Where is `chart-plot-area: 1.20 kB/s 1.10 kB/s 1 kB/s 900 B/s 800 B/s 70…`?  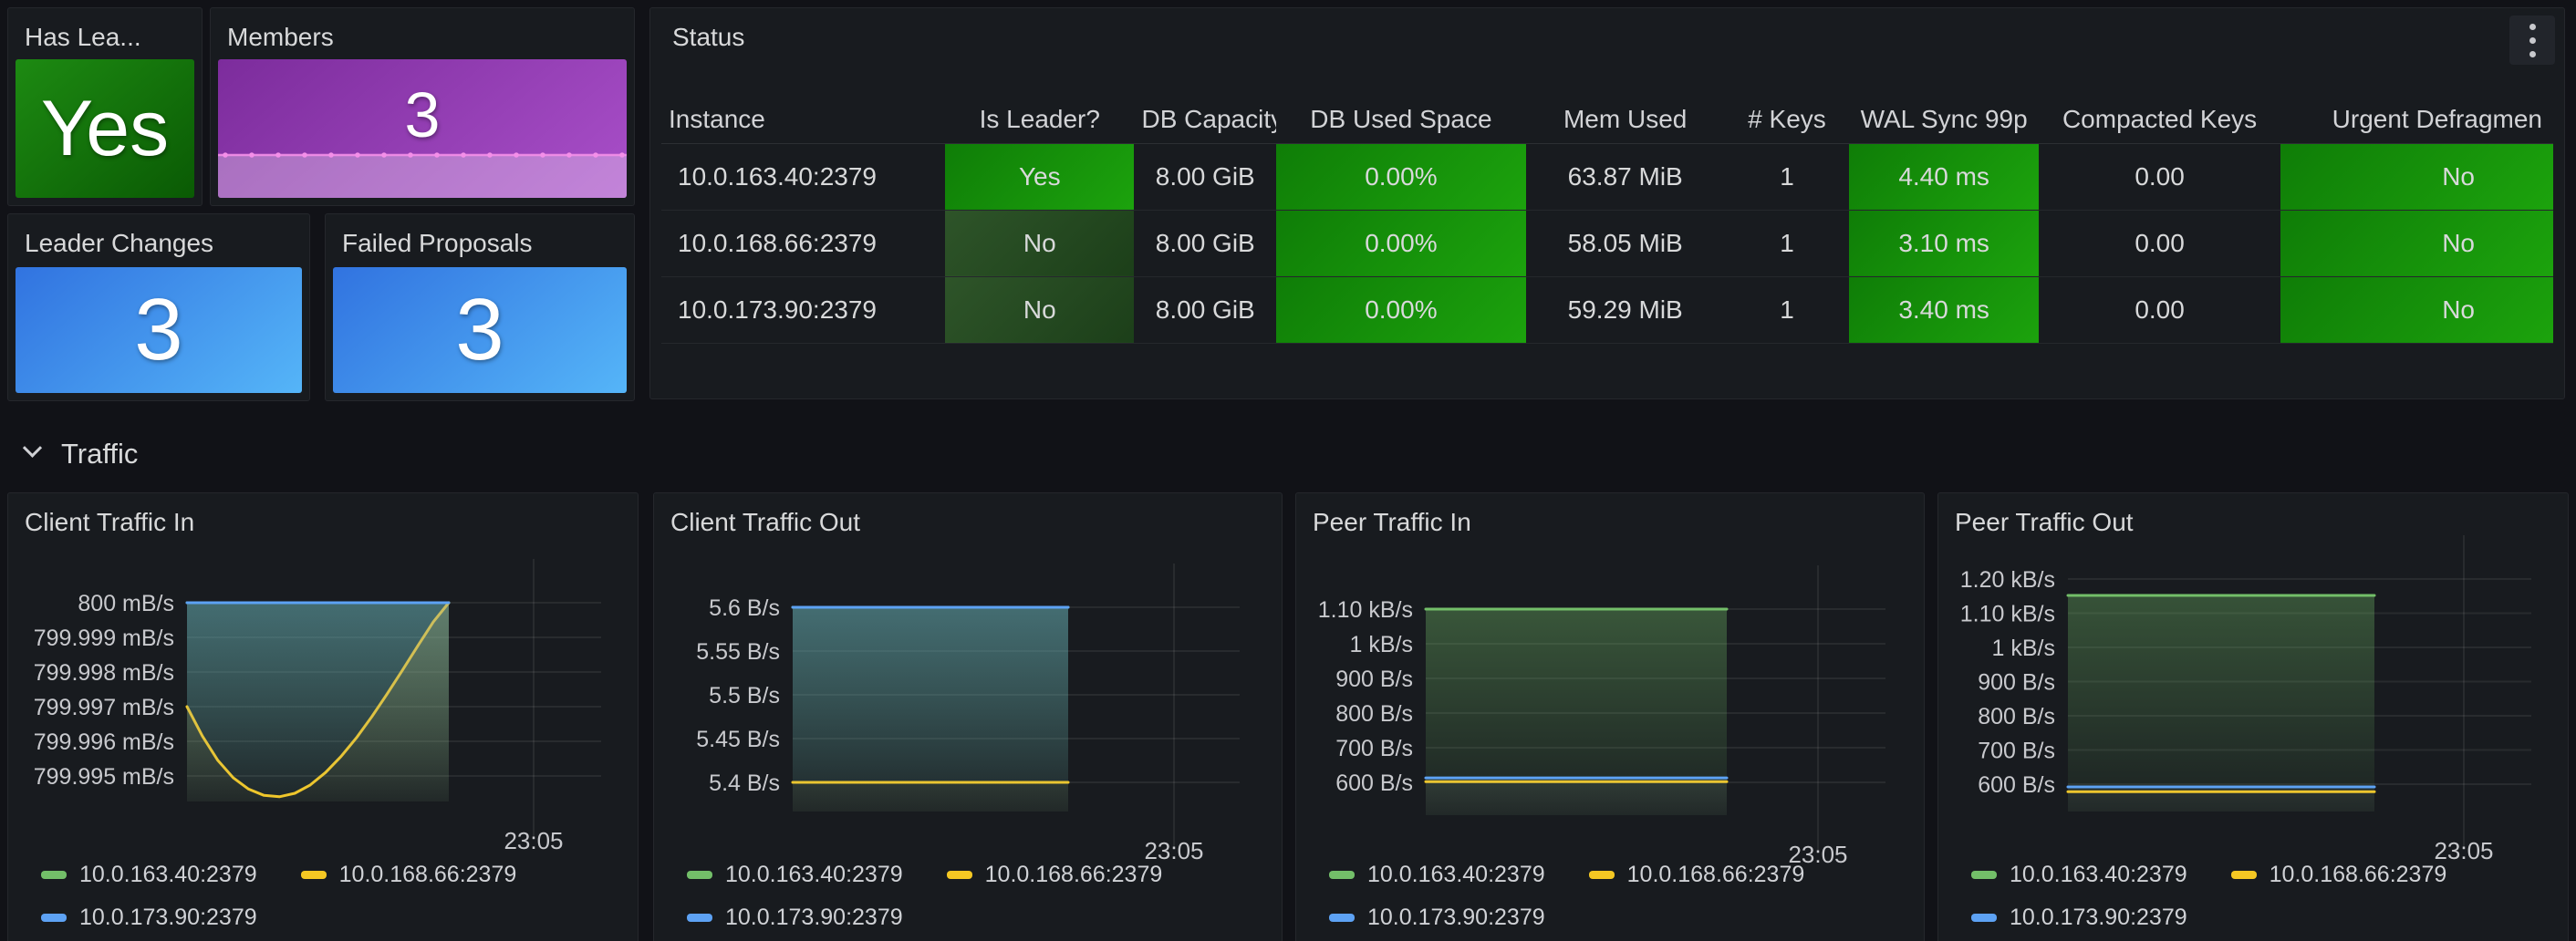 chart-plot-area: 1.20 kB/s 1.10 kB/s 1 kB/s 900 B/s 800 B/s 70… is located at coordinates (2254, 717).